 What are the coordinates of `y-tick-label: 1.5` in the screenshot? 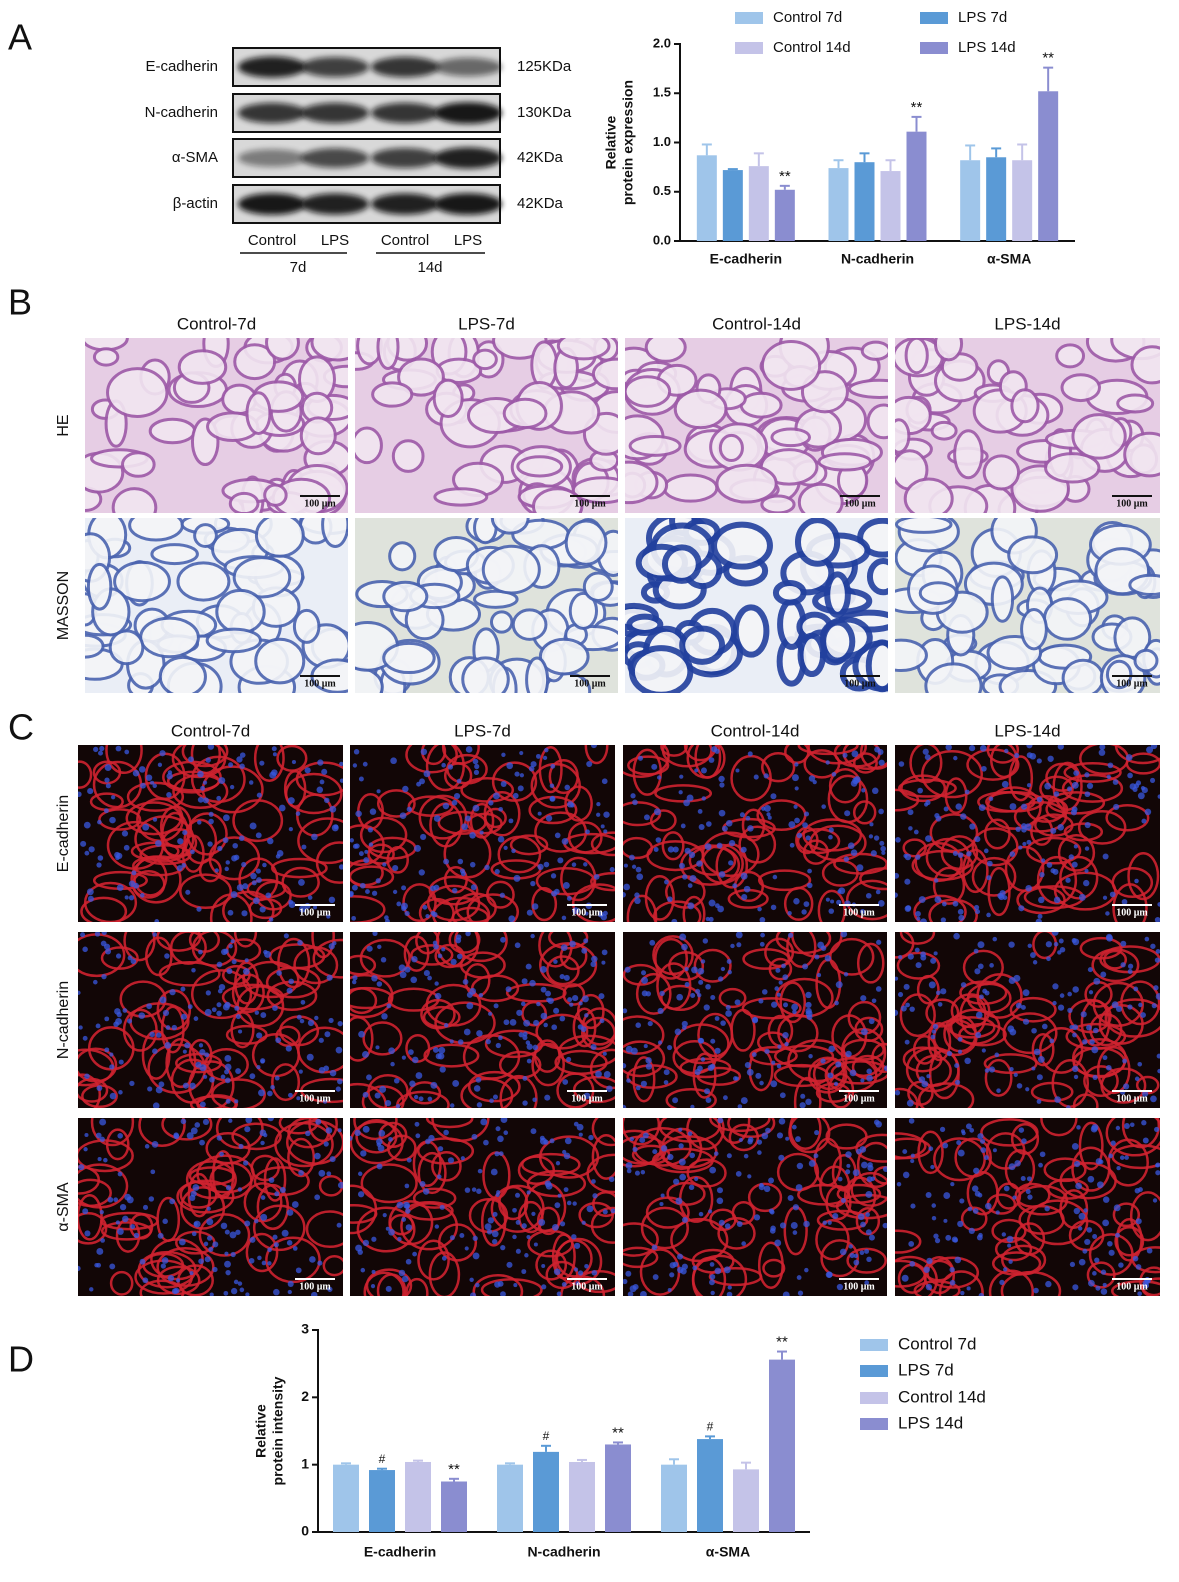 It's located at (662, 92).